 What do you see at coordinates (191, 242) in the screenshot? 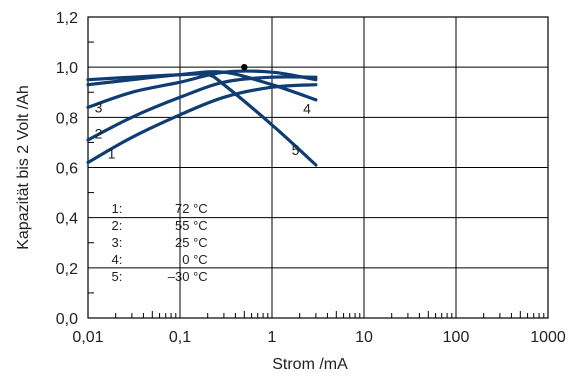
I see `legend-value: 25 °C` at bounding box center [191, 242].